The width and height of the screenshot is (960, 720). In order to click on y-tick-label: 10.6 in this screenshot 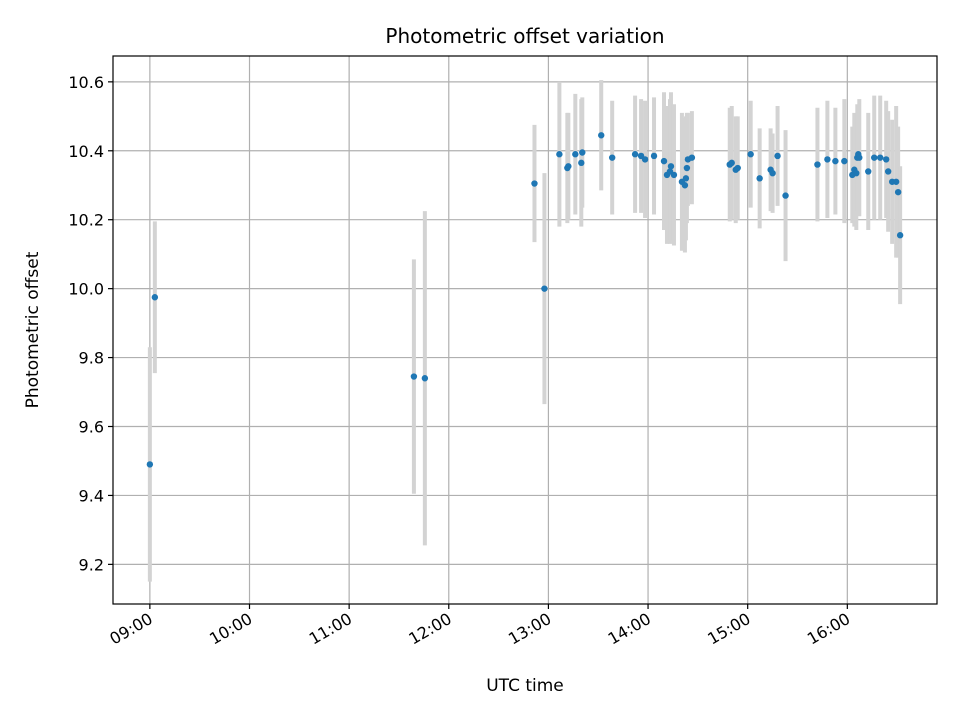, I will do `click(86, 82)`.